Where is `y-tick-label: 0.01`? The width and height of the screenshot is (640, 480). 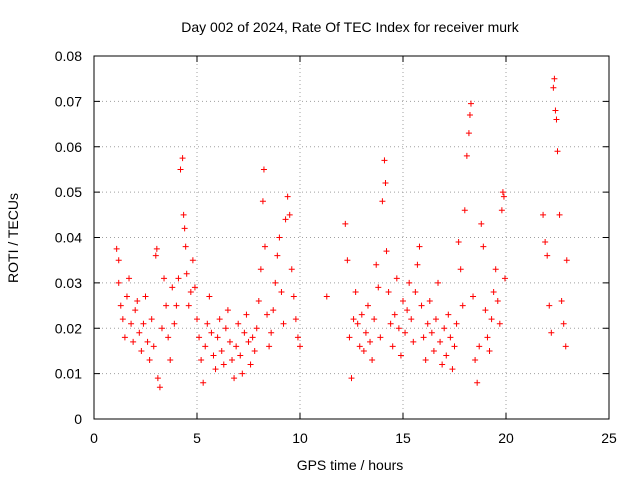
y-tick-label: 0.01 is located at coordinates (68, 374).